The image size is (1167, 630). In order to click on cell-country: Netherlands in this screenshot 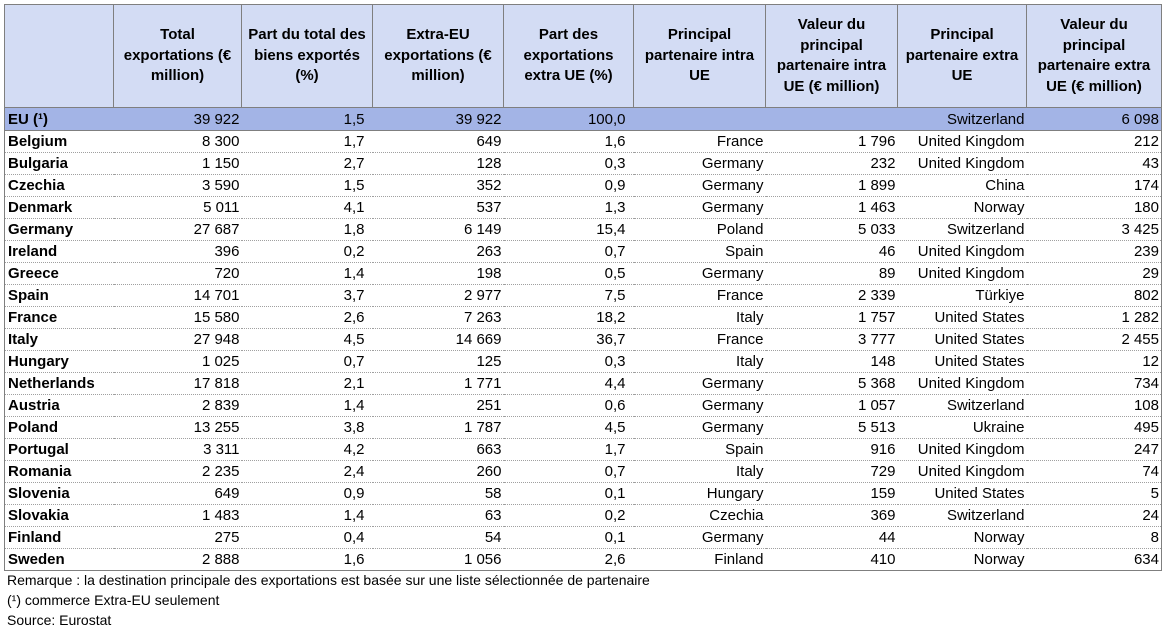, I will do `click(59, 383)`.